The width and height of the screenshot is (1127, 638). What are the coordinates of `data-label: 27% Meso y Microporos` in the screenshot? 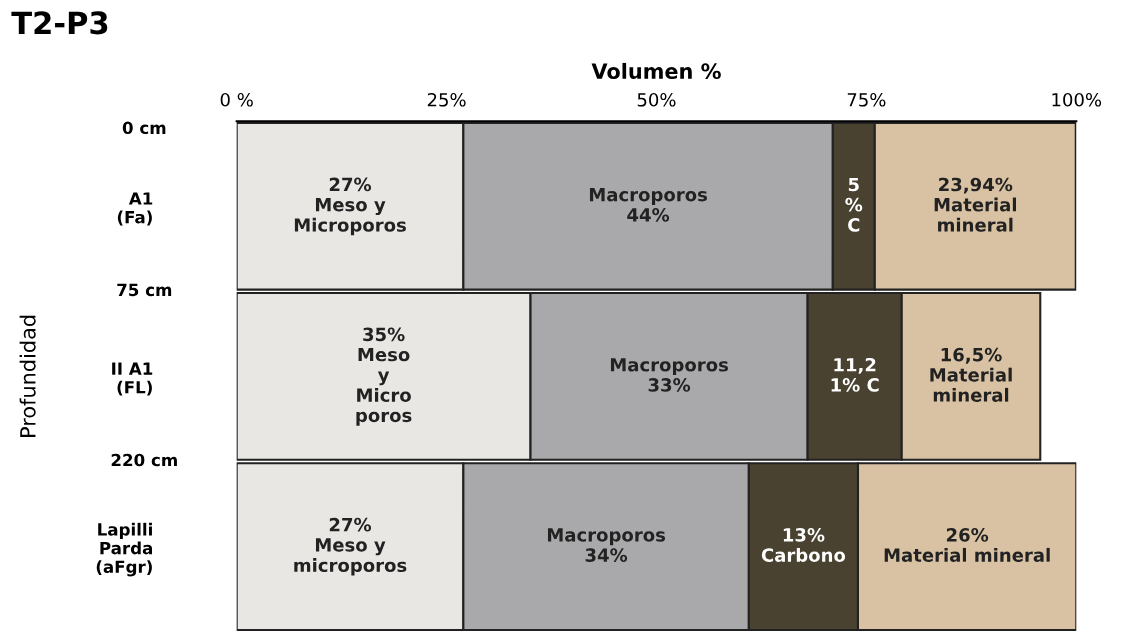 It's located at (350, 206).